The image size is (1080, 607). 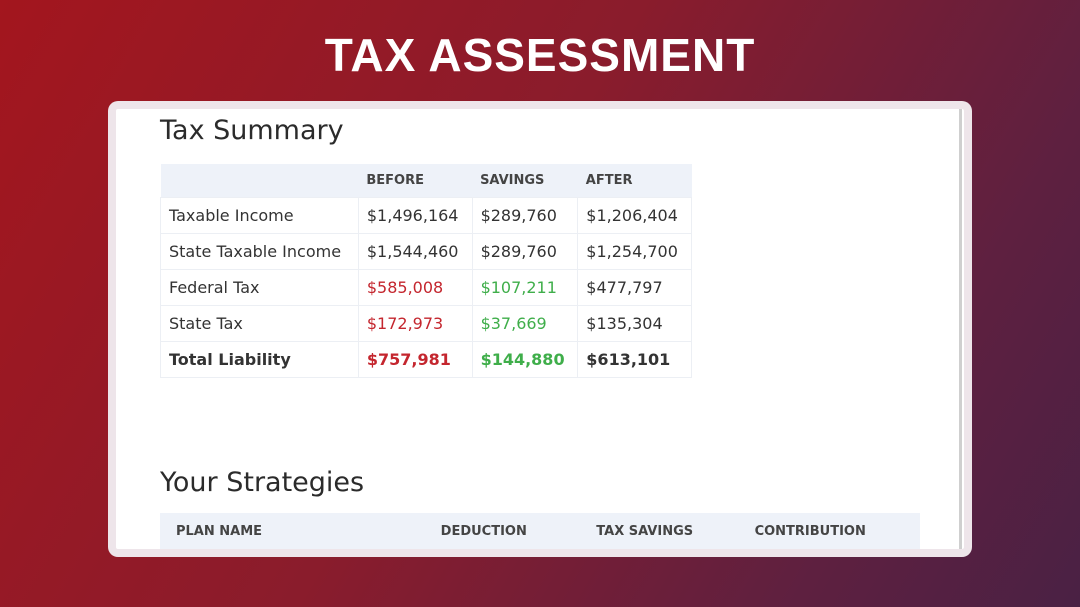 I want to click on page-title: TAX ASSESSMENT, so click(x=540, y=55).